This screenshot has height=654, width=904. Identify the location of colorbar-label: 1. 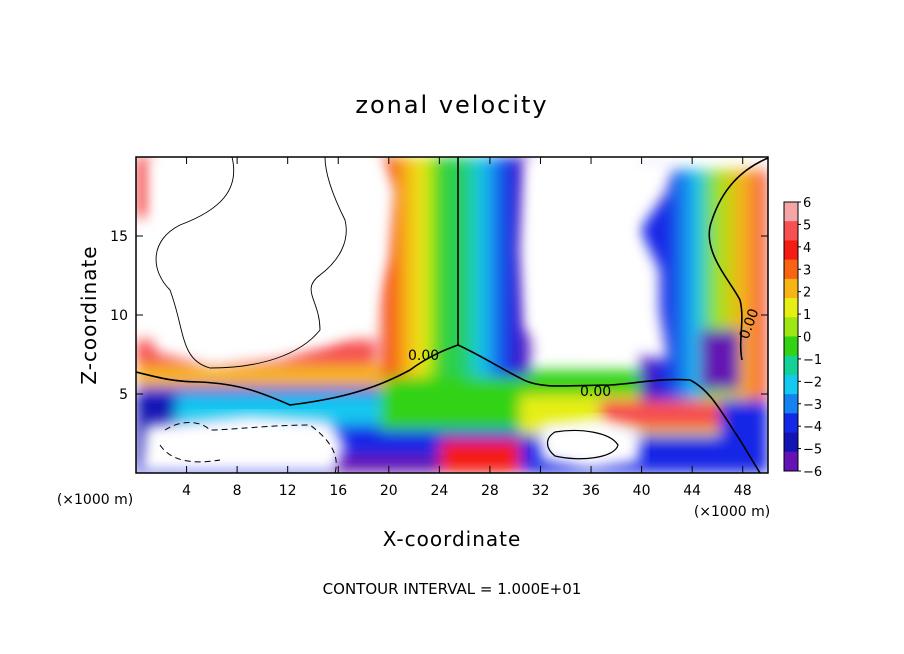
(807, 315).